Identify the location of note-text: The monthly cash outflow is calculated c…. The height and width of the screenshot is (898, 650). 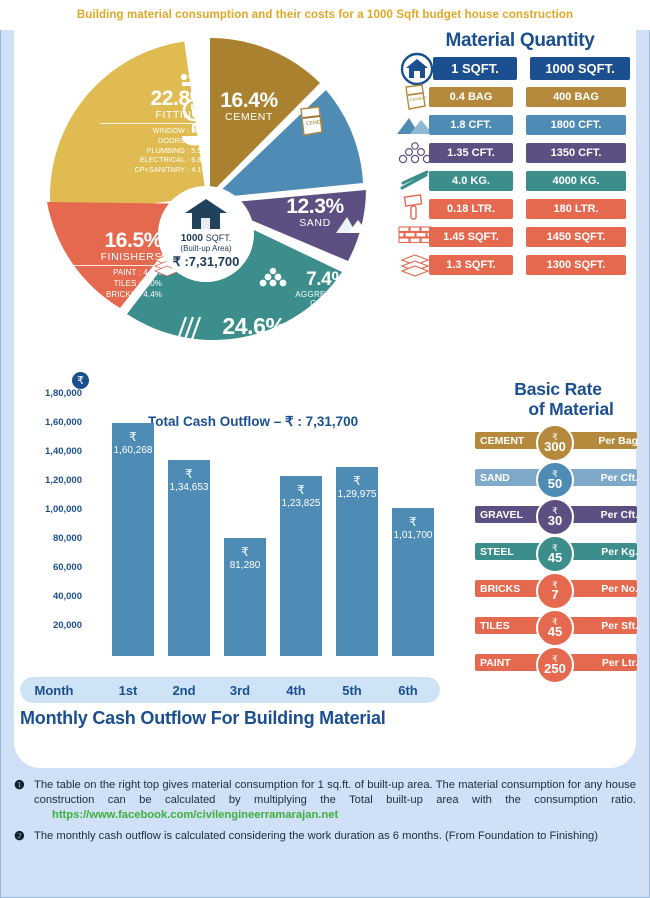
(316, 836).